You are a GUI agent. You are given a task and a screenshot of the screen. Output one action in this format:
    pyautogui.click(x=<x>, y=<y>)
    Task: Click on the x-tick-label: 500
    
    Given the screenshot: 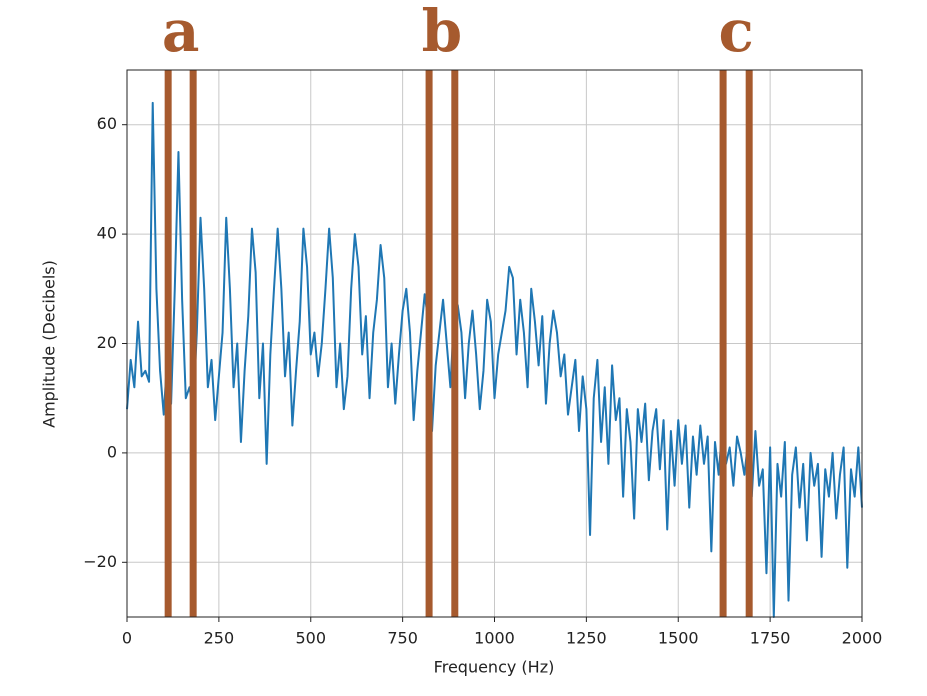 What is the action you would take?
    pyautogui.click(x=310, y=638)
    